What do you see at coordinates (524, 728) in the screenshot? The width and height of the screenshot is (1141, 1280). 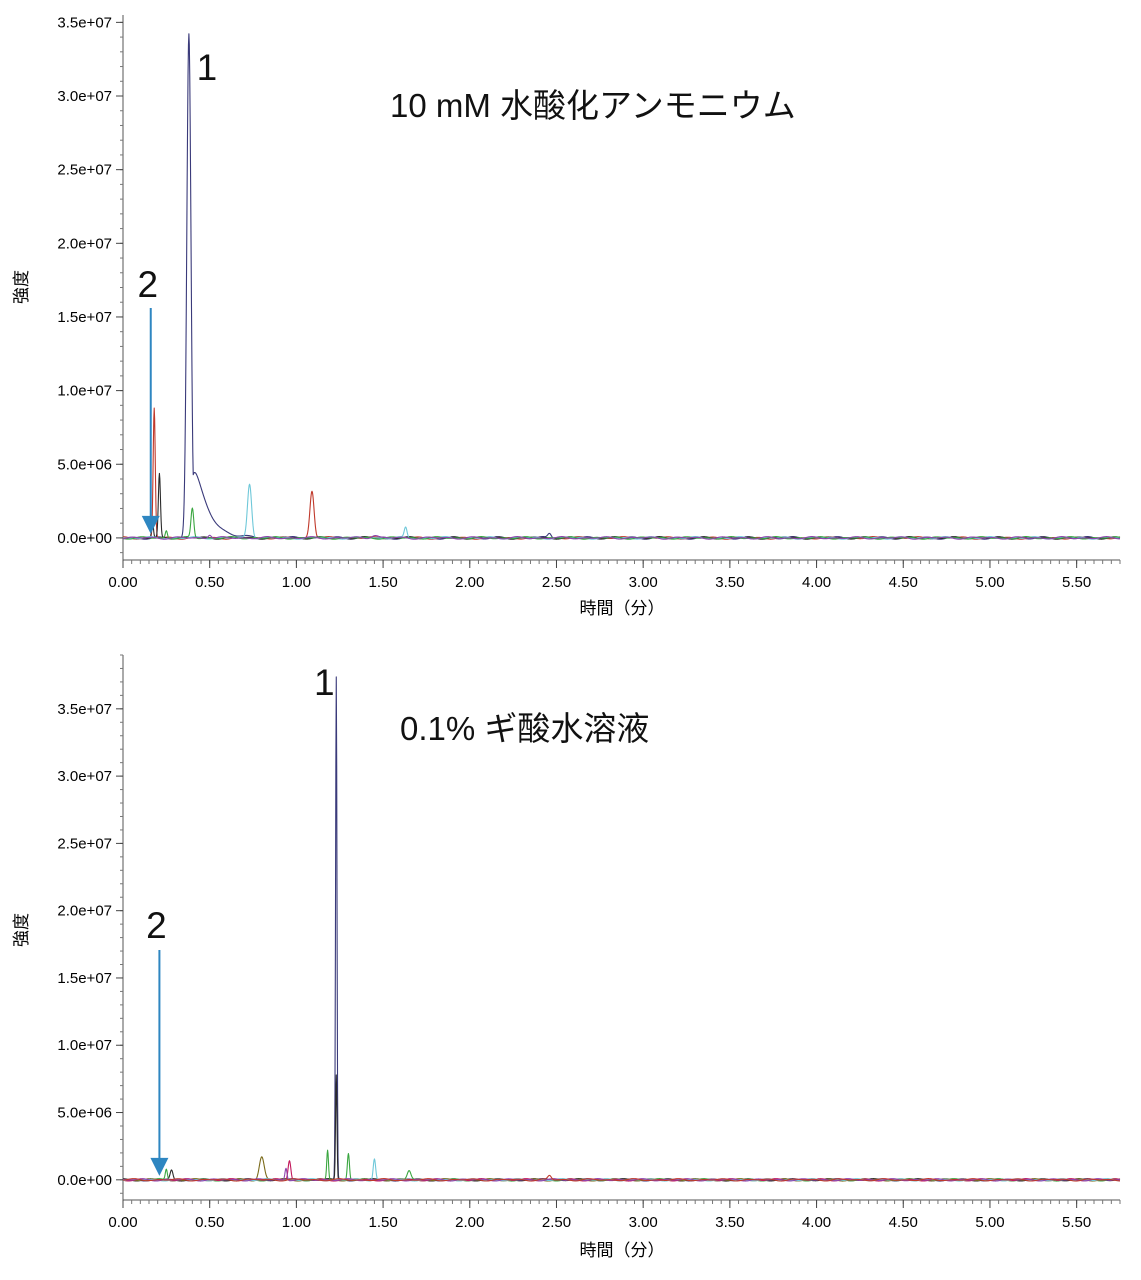 I see `chart-title: 0.1% ギ酸水溶液` at bounding box center [524, 728].